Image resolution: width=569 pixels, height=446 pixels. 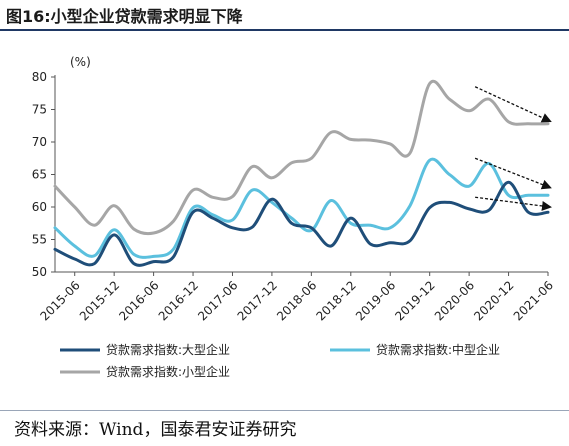 I want to click on y-tick-label: 60, so click(x=39, y=207).